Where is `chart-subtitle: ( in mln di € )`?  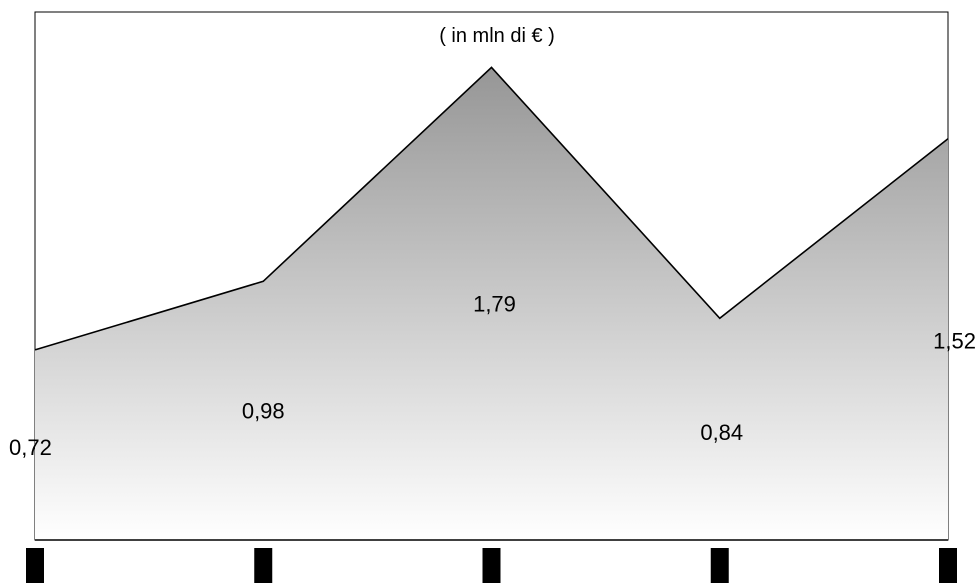 chart-subtitle: ( in mln di € ) is located at coordinates (497, 36).